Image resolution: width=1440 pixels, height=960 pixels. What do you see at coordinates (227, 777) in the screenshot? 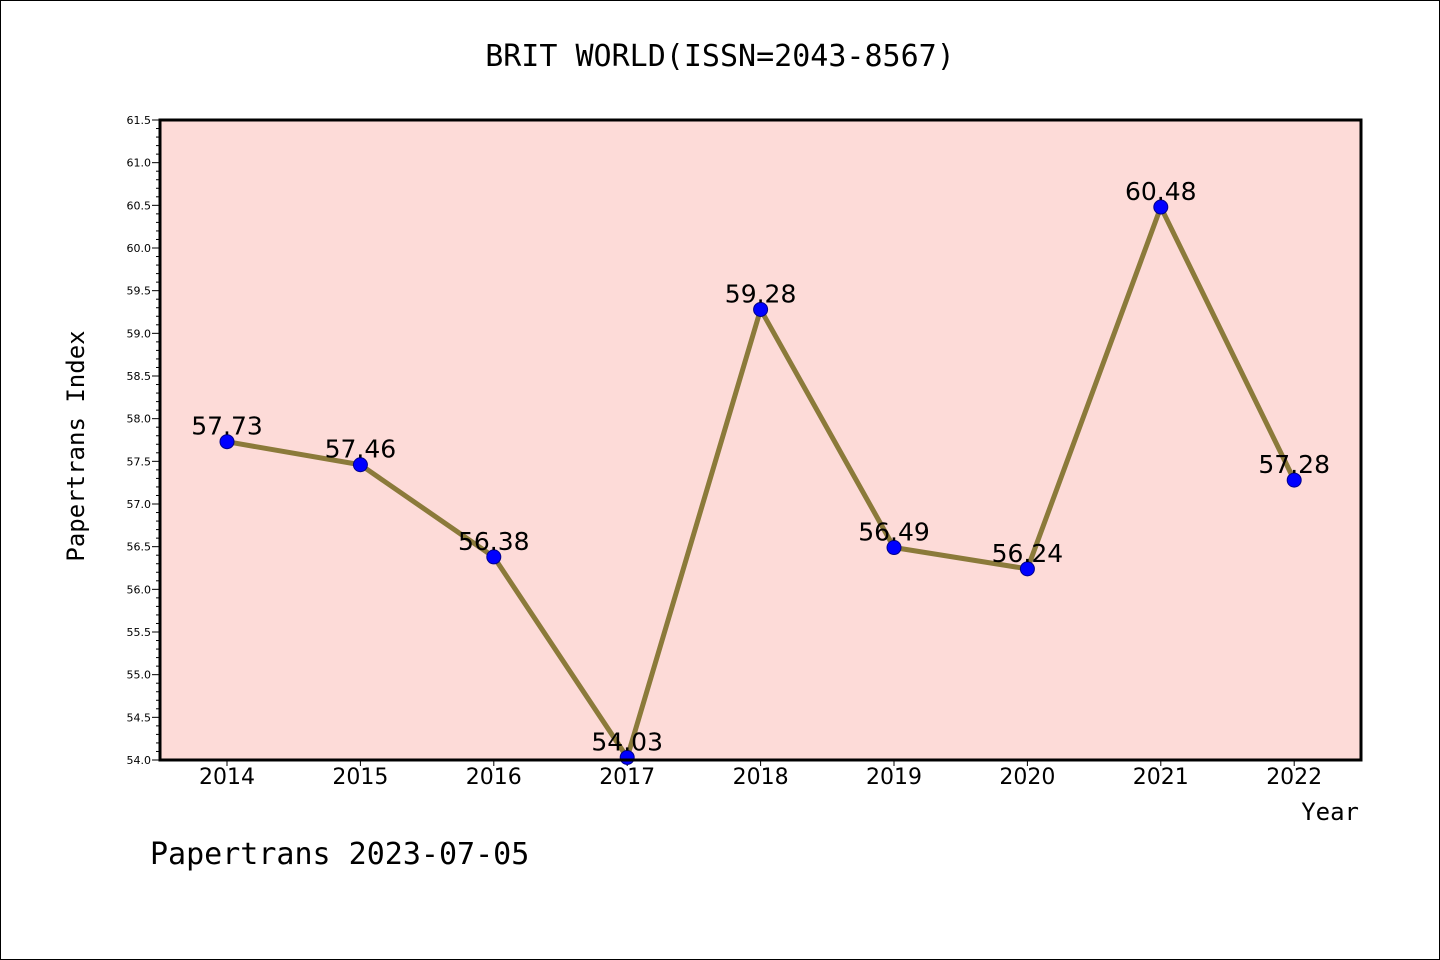
I see `x-tick-label: 2014` at bounding box center [227, 777].